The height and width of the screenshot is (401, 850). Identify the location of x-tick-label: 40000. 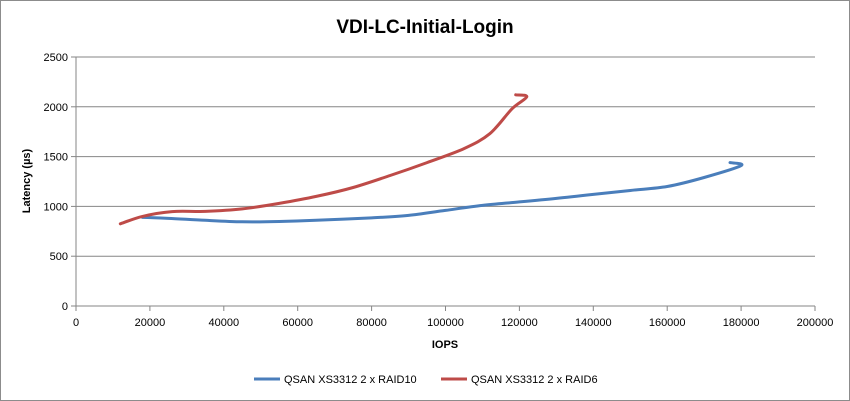
(224, 323).